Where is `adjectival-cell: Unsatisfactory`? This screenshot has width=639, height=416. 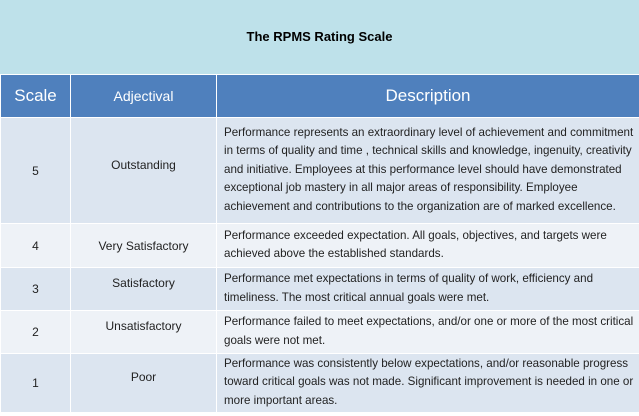
adjectival-cell: Unsatisfactory is located at coordinates (143, 332).